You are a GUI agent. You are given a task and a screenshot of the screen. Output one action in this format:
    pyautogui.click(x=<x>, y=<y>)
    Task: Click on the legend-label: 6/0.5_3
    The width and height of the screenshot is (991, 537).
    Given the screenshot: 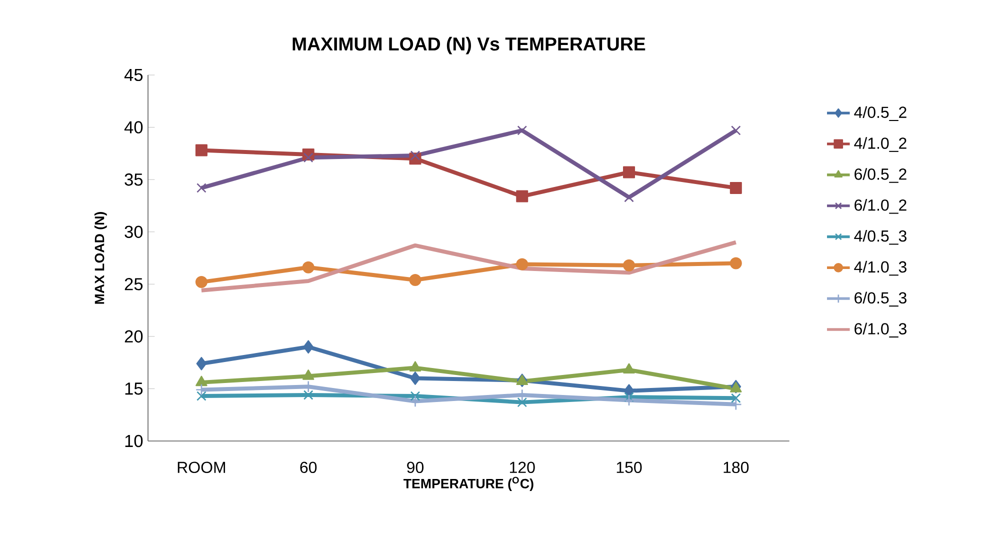 What is the action you would take?
    pyautogui.click(x=880, y=299)
    